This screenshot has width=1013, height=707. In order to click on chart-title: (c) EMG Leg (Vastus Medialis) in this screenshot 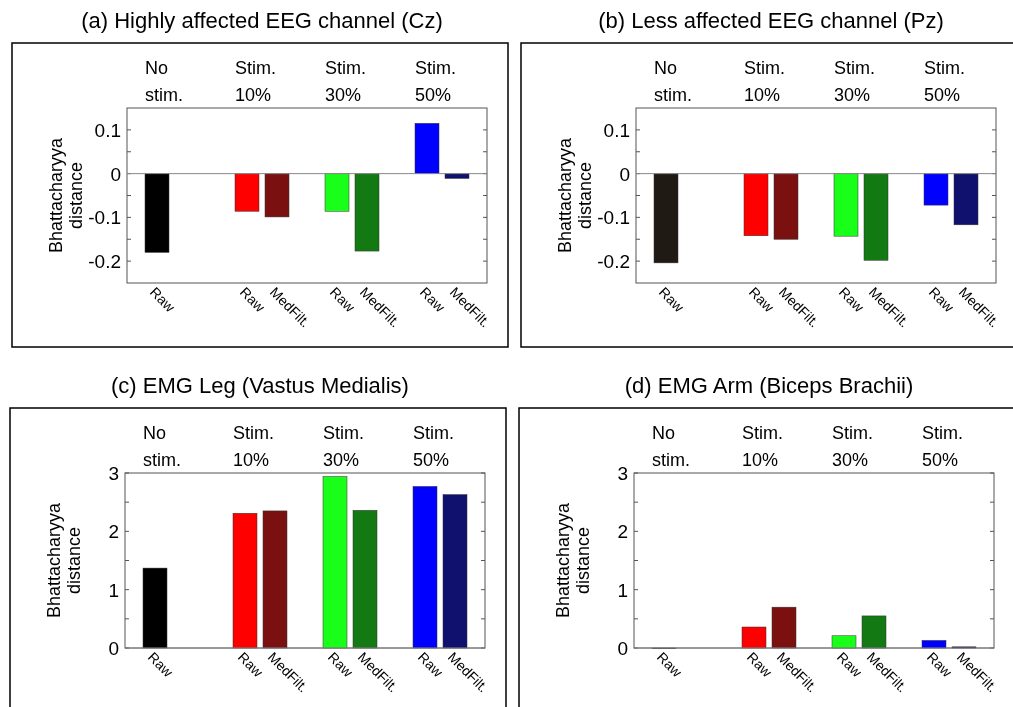, I will do `click(260, 385)`.